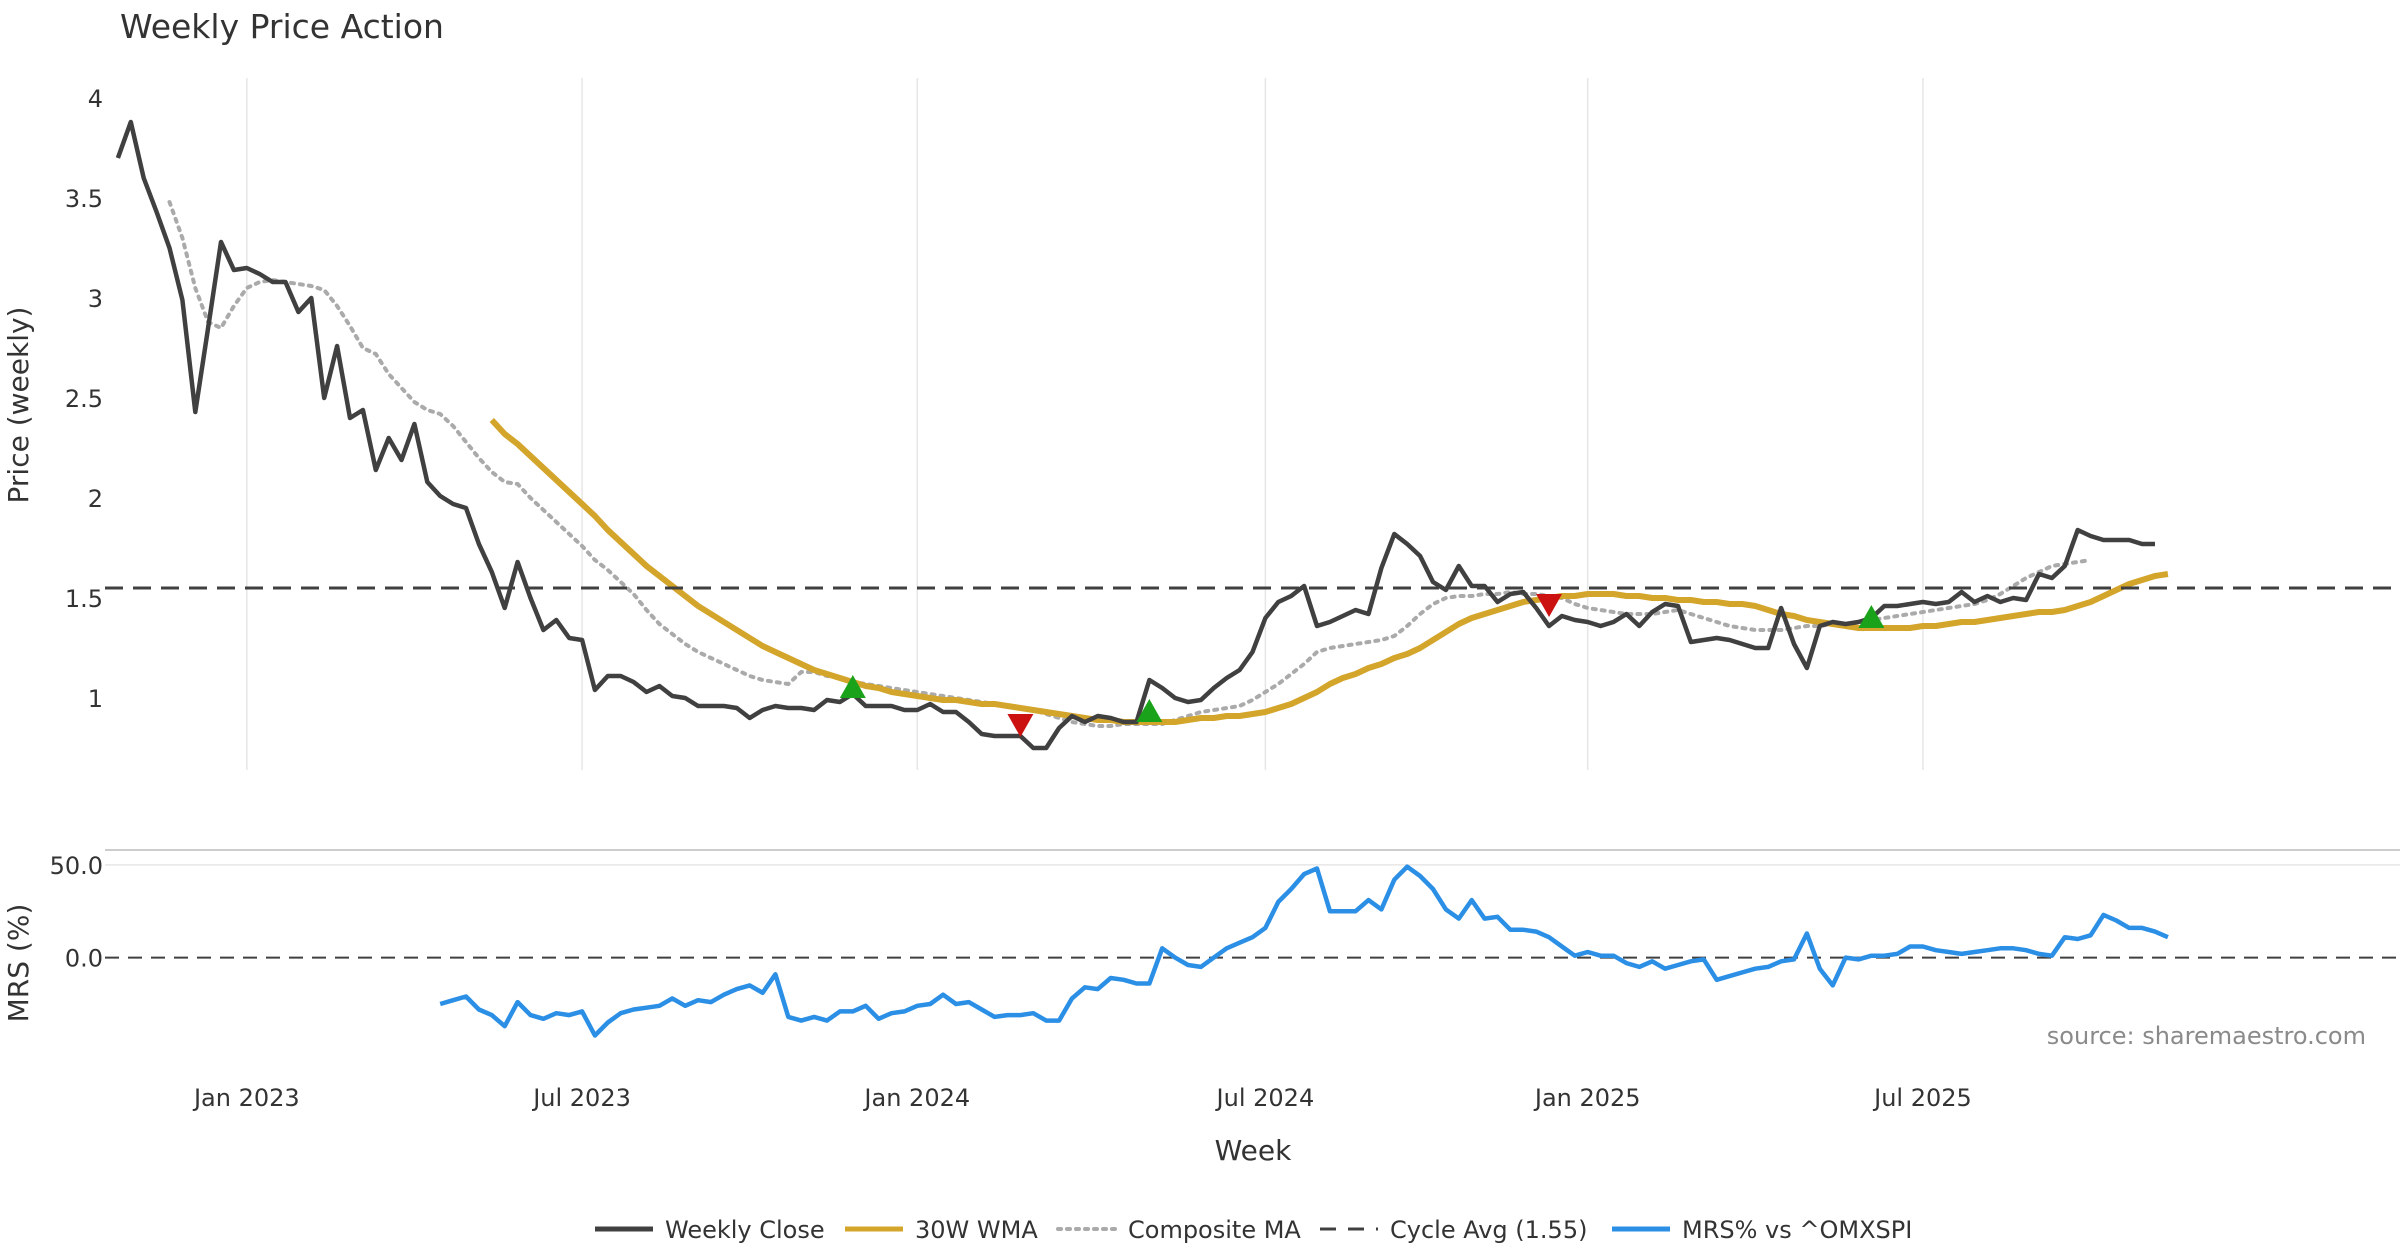  What do you see at coordinates (1253, 1150) in the screenshot?
I see `x-axis-label: Week` at bounding box center [1253, 1150].